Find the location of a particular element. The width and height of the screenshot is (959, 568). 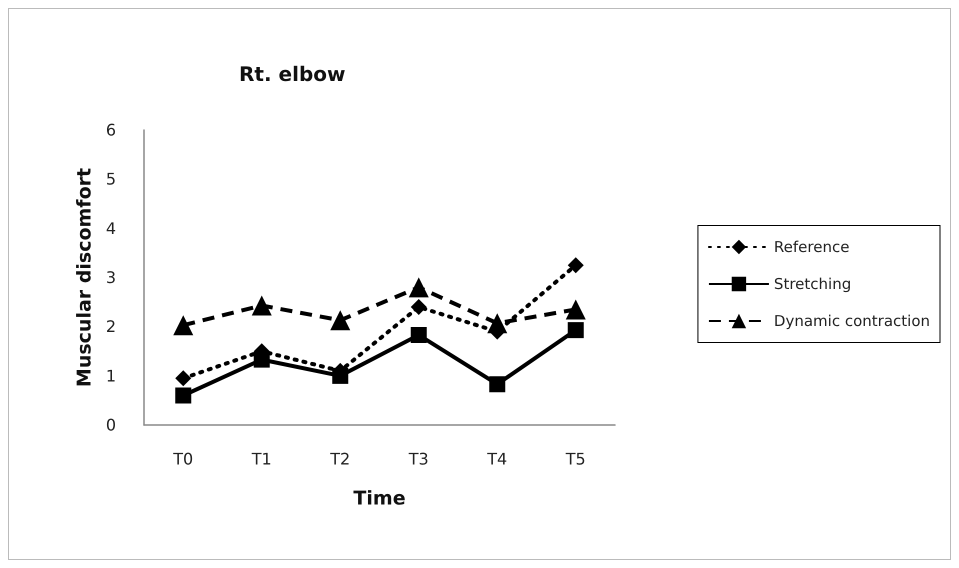

y-axis-title: Muscular discomfort is located at coordinates (85, 278).